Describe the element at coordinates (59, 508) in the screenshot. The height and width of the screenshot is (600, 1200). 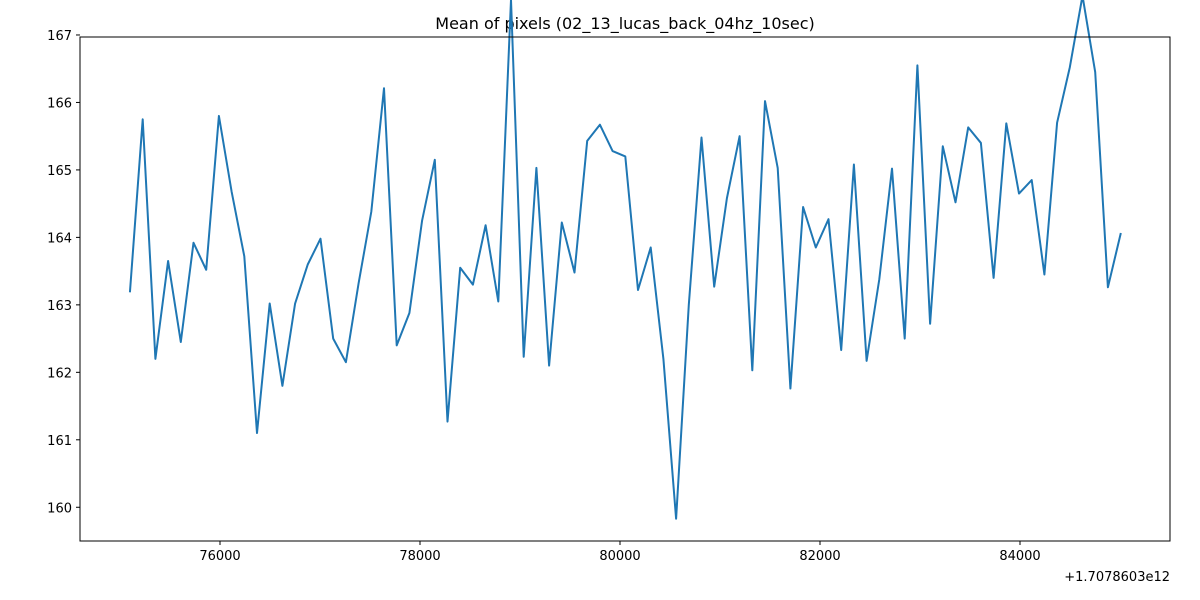
I see `y-tick-label: 160` at that location.